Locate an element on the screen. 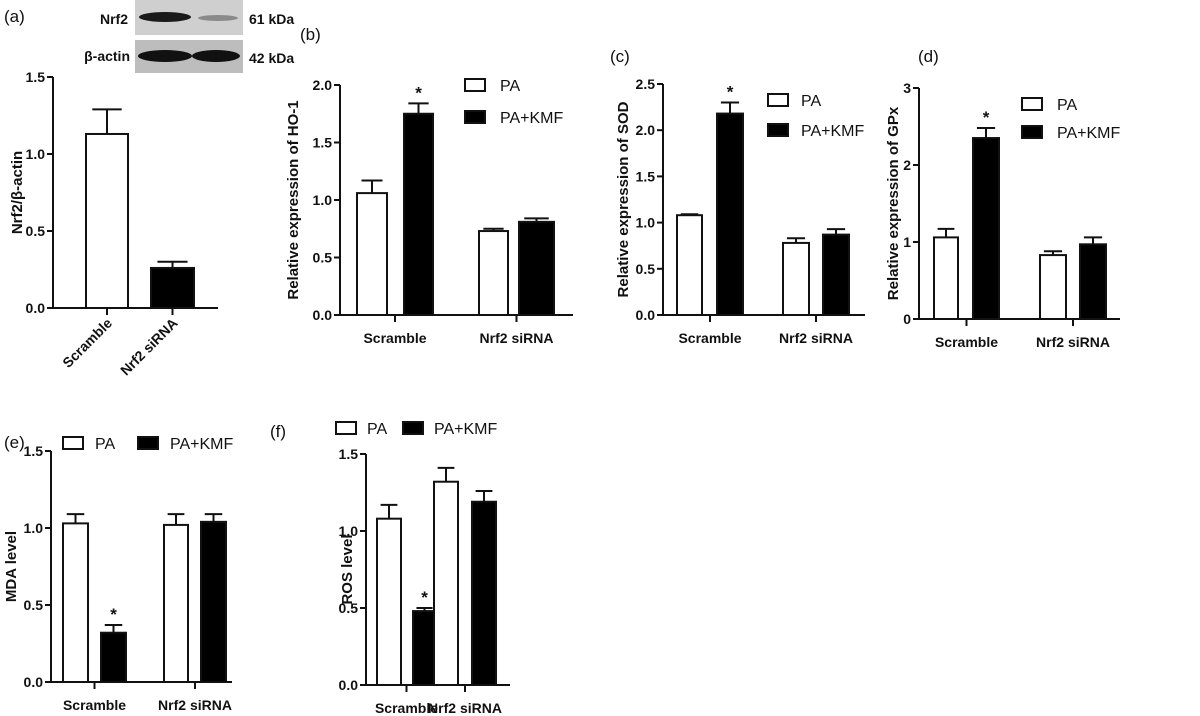 The width and height of the screenshot is (1200, 716). y-tick-label: 0 is located at coordinates (907, 319).